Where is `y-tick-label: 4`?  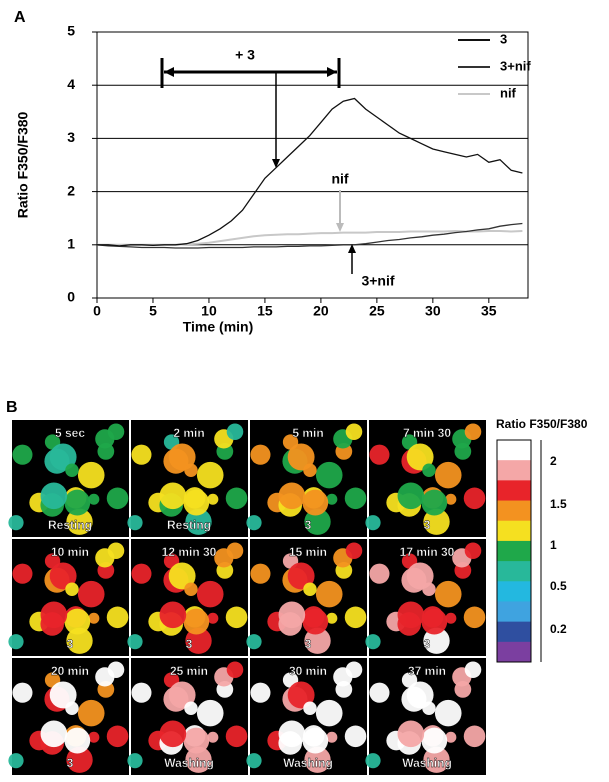 y-tick-label: 4 is located at coordinates (71, 84).